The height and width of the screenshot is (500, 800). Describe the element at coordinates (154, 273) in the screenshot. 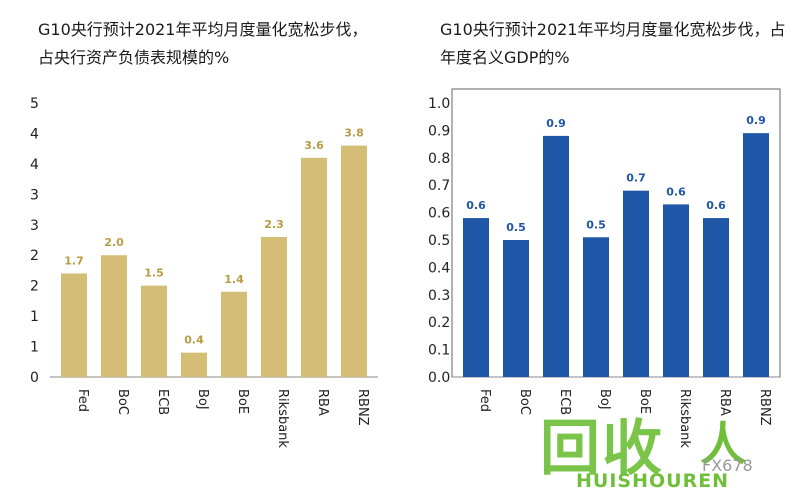

I see `data-label: 1.5` at that location.